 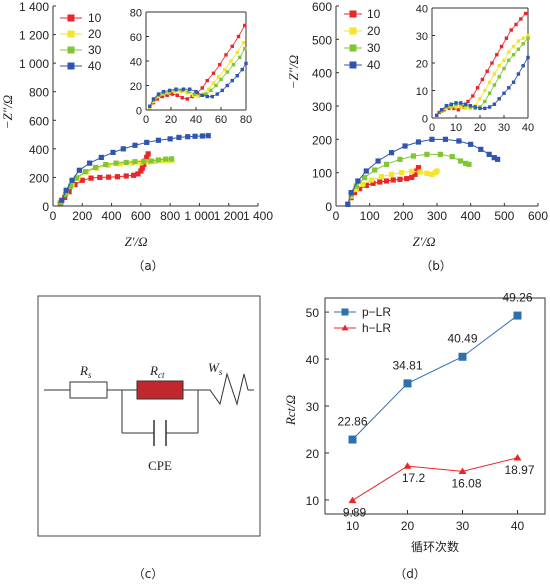 What do you see at coordinates (456, 128) in the screenshot?
I see `b-inset-x-tick-label: 10` at bounding box center [456, 128].